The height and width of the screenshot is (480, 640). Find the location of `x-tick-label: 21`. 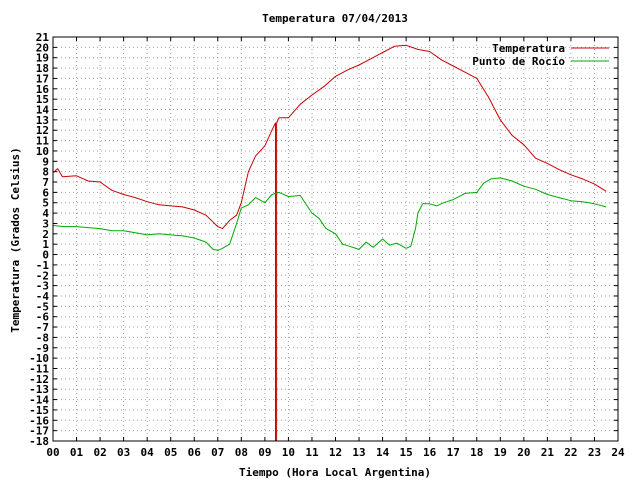

x-tick-label: 21 is located at coordinates (548, 452).